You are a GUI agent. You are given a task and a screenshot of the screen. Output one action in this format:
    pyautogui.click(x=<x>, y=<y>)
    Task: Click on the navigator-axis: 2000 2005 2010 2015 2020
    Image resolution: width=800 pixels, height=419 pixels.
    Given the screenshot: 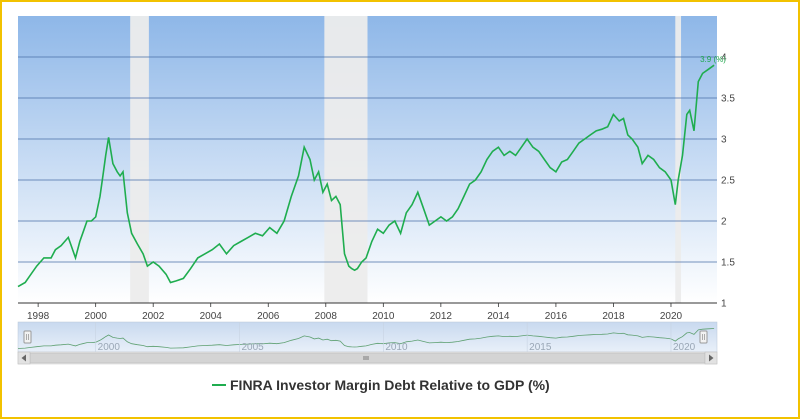 What is the action you would take?
    pyautogui.click(x=395, y=337)
    